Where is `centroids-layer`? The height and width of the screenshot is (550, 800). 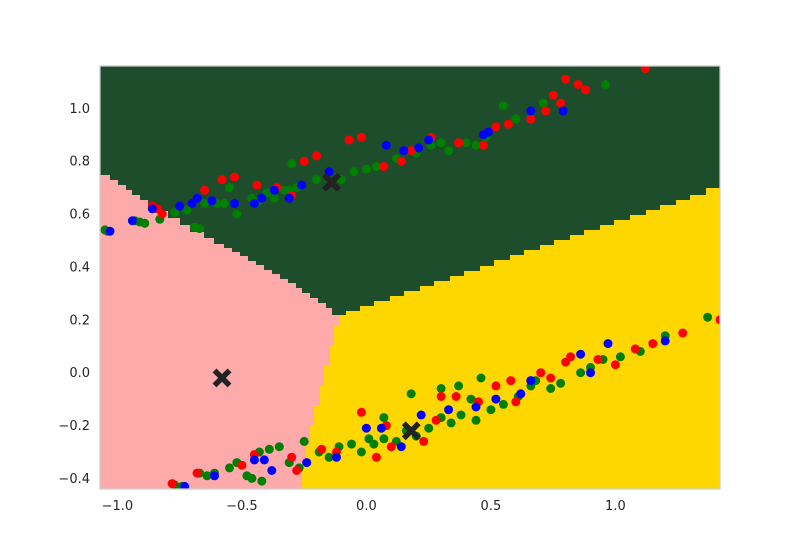
centroids-layer is located at coordinates (316, 306).